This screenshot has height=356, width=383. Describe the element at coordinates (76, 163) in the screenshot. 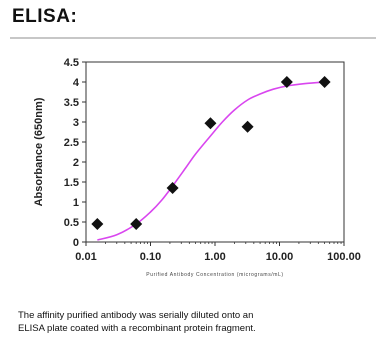

I see `y-tick-label: 2` at that location.